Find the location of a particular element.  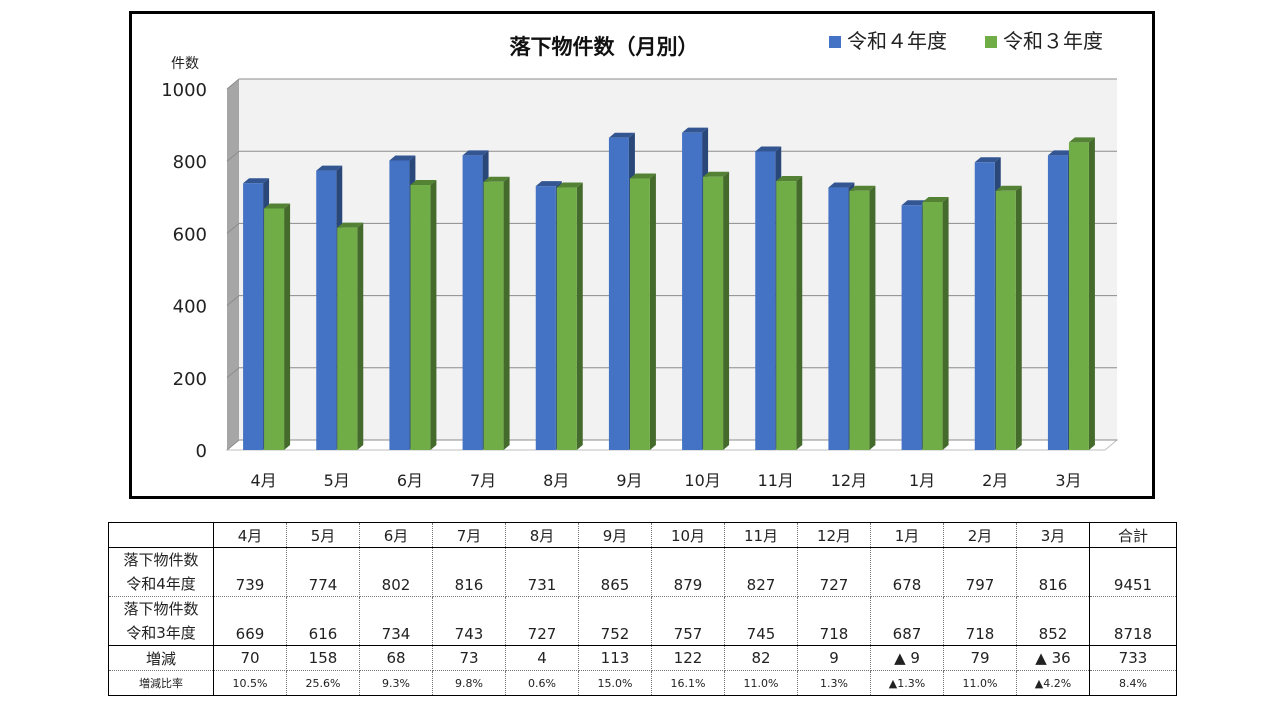

value-cell: 745 is located at coordinates (761, 621).